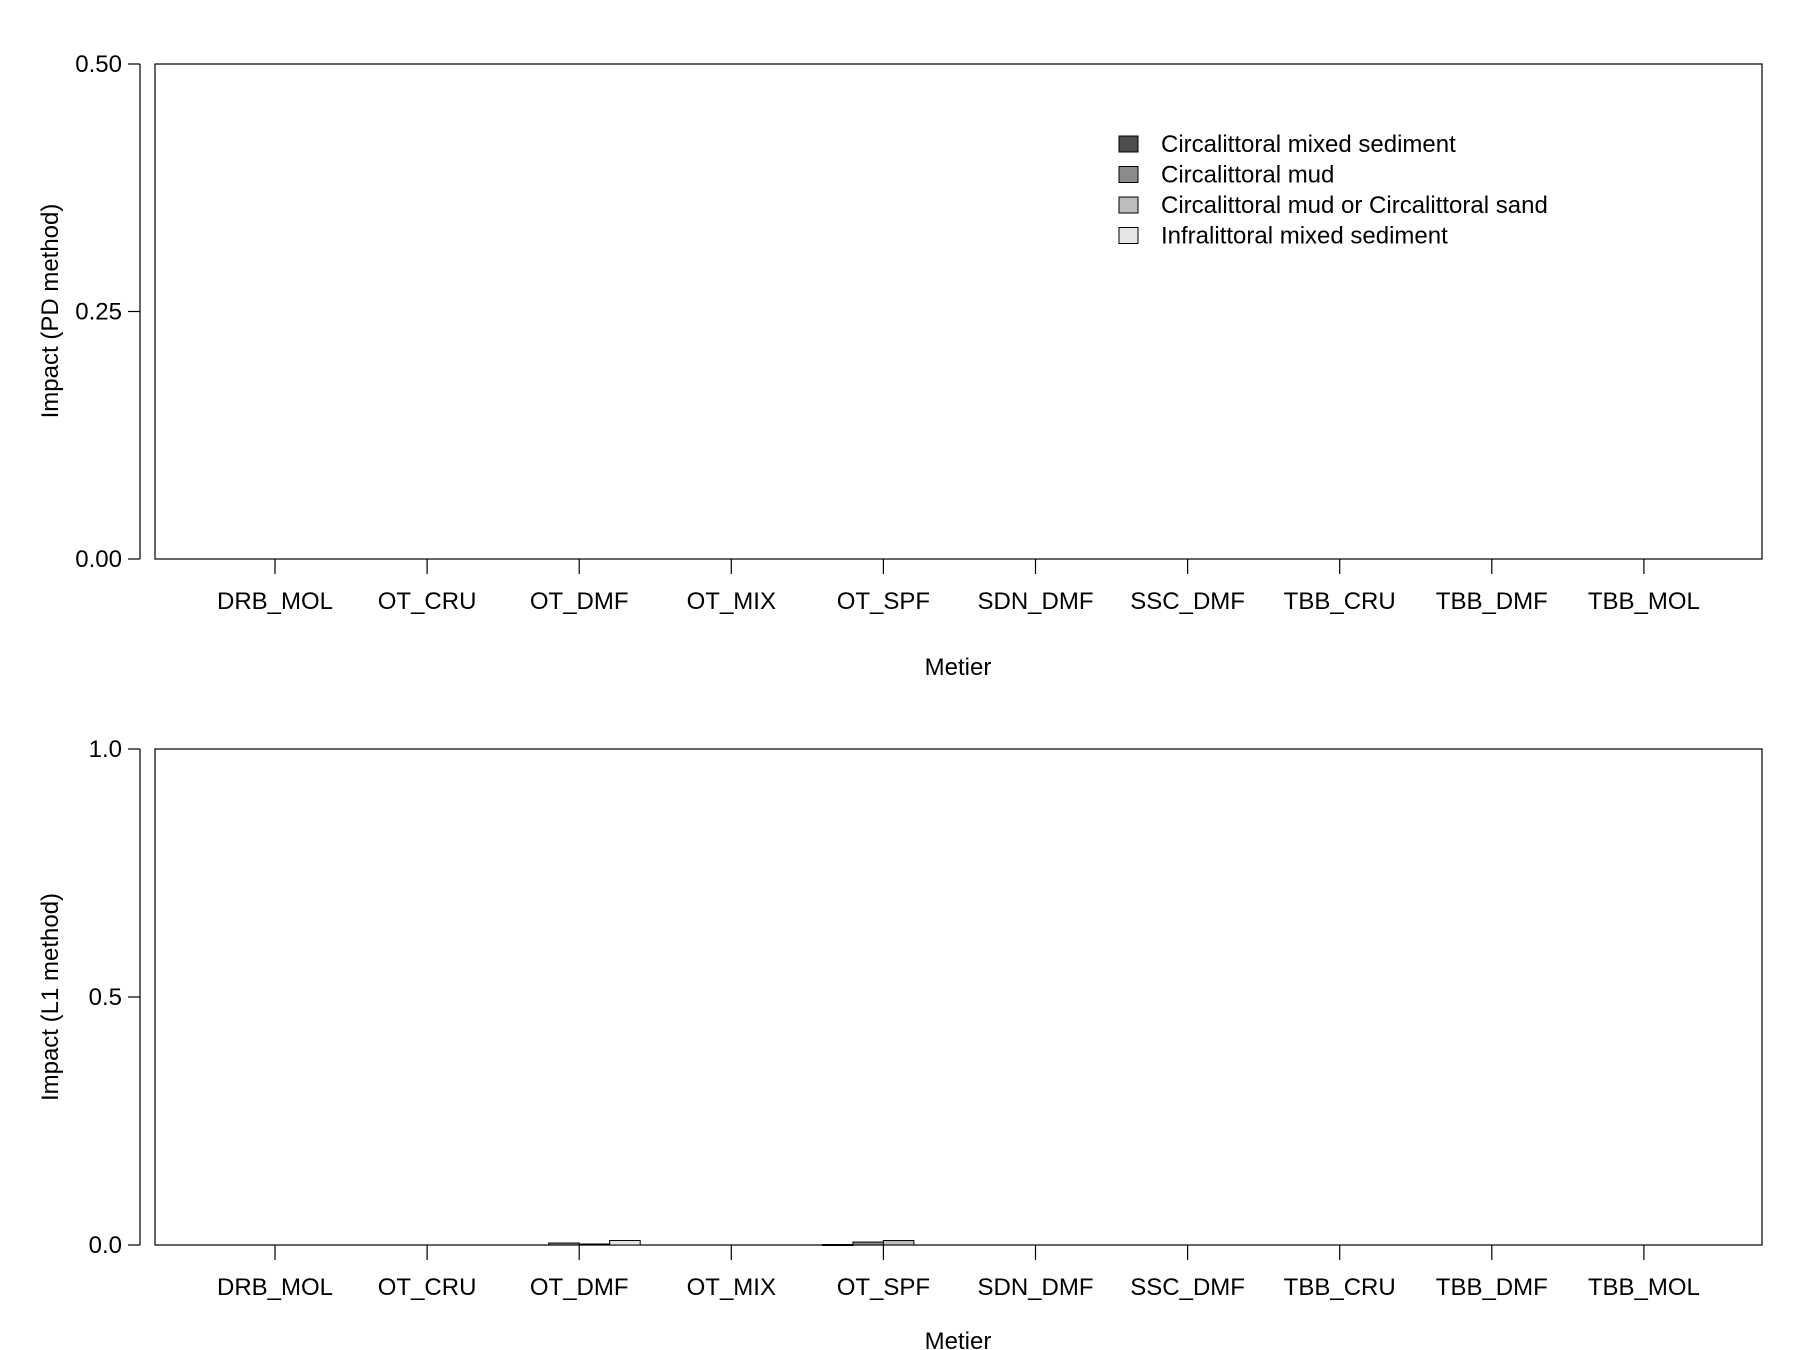 The image size is (1800, 1350). Describe the element at coordinates (50, 311) in the screenshot. I see `y-axis-title-pd: Impact (PD method)` at that location.